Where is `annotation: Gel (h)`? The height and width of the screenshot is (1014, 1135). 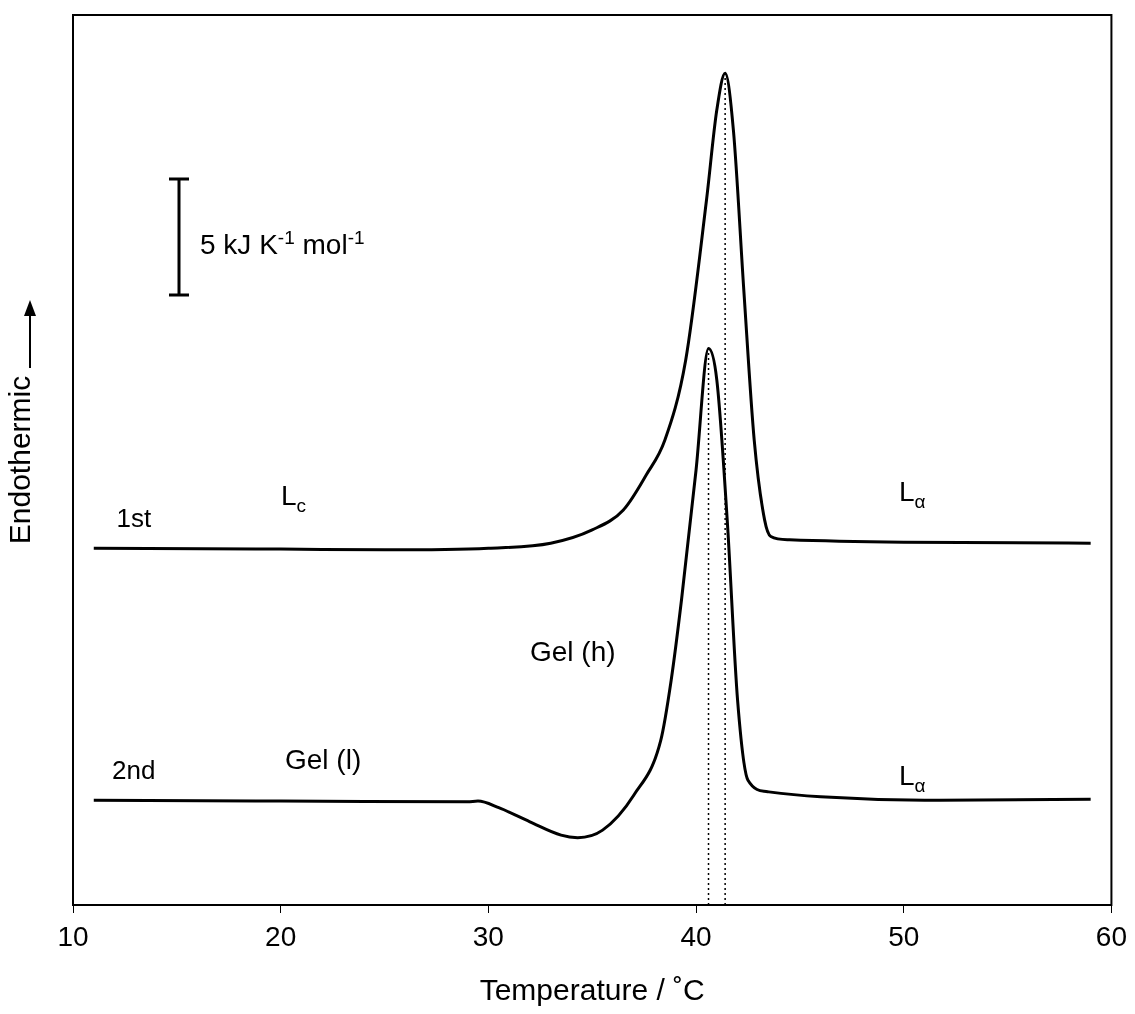
annotation: Gel (h) is located at coordinates (573, 651).